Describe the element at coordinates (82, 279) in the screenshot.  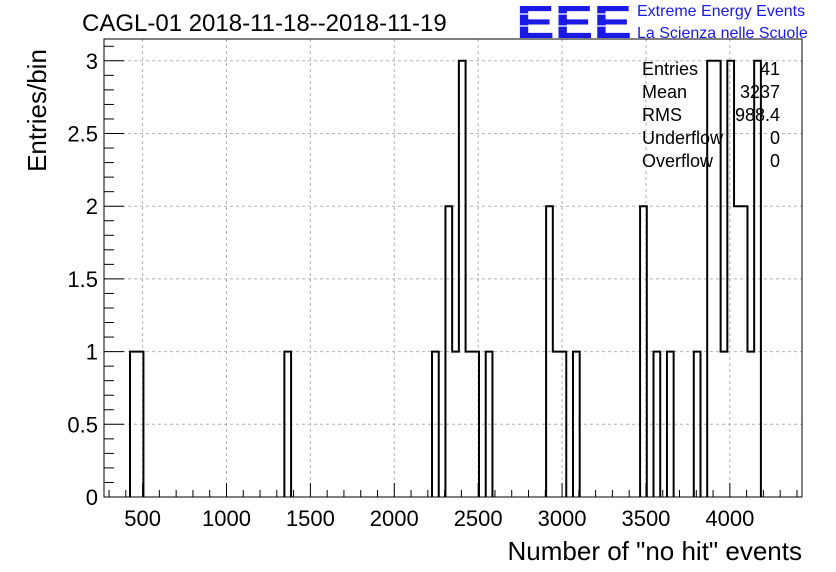
I see `y-tick-label: 1.5` at that location.